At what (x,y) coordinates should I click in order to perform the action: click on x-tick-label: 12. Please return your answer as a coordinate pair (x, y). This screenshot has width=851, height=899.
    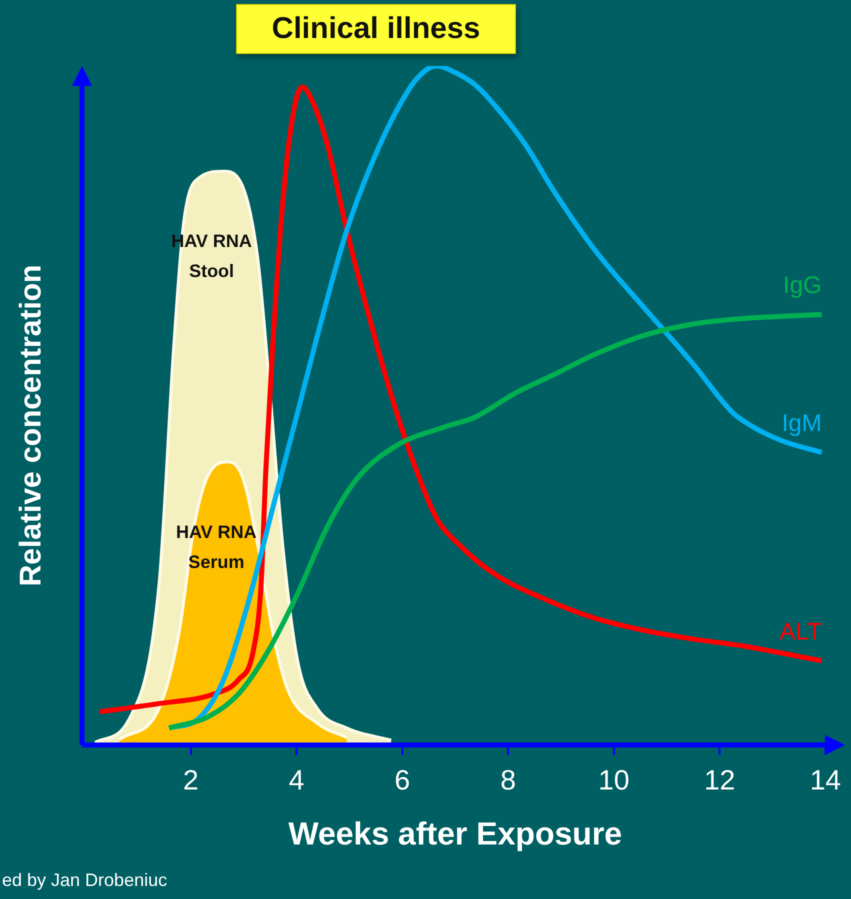
    Looking at the image, I should click on (720, 780).